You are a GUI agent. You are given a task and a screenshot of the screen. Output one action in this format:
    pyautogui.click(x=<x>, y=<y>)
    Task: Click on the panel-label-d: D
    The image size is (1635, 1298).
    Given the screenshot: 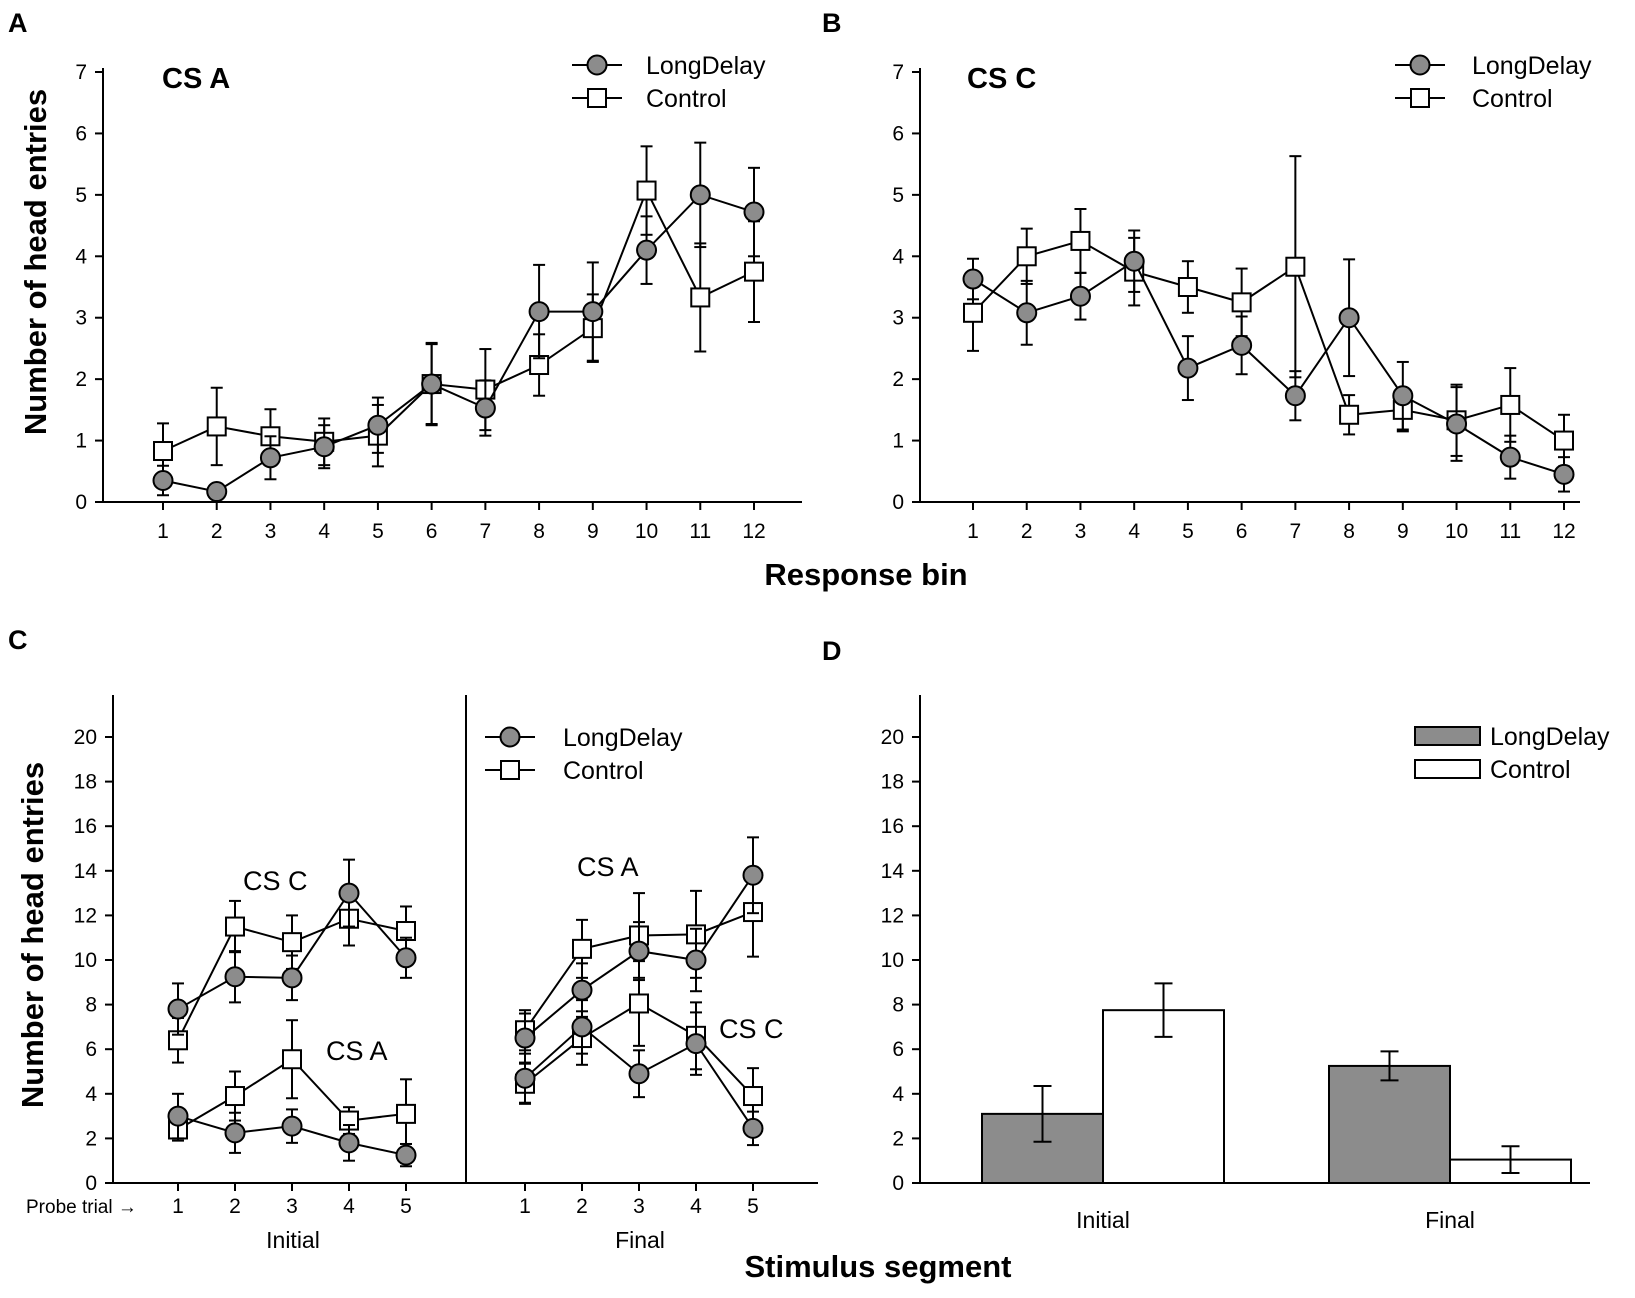 What is the action you would take?
    pyautogui.click(x=832, y=651)
    